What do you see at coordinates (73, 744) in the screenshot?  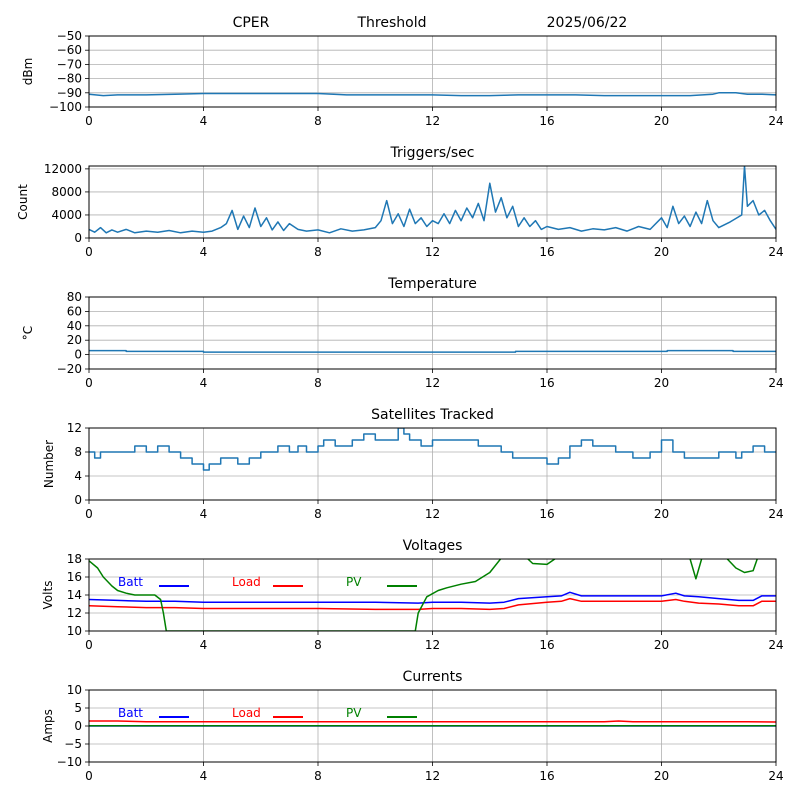 I see `y-tick-label: −5` at bounding box center [73, 744].